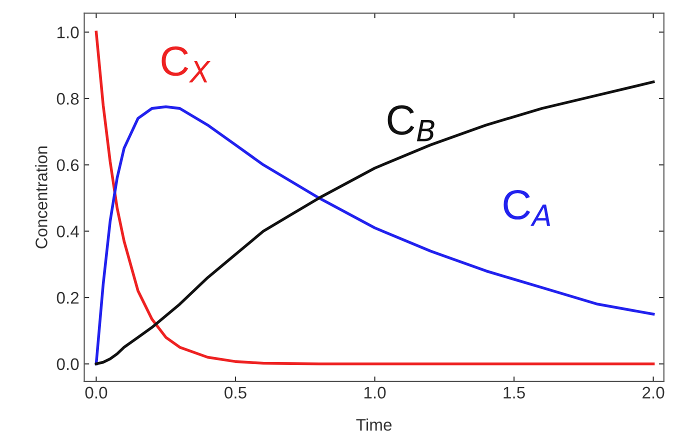 The width and height of the screenshot is (674, 441). I want to click on series-label: C$_{X}$, so click(186, 64).